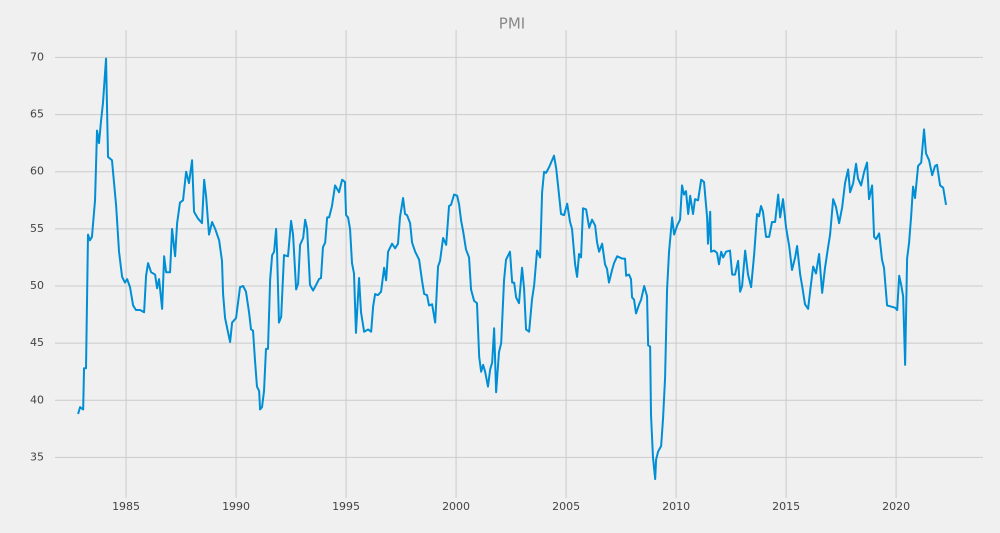 Image resolution: width=1000 pixels, height=533 pixels. I want to click on x-tick-label: 2020, so click(896, 506).